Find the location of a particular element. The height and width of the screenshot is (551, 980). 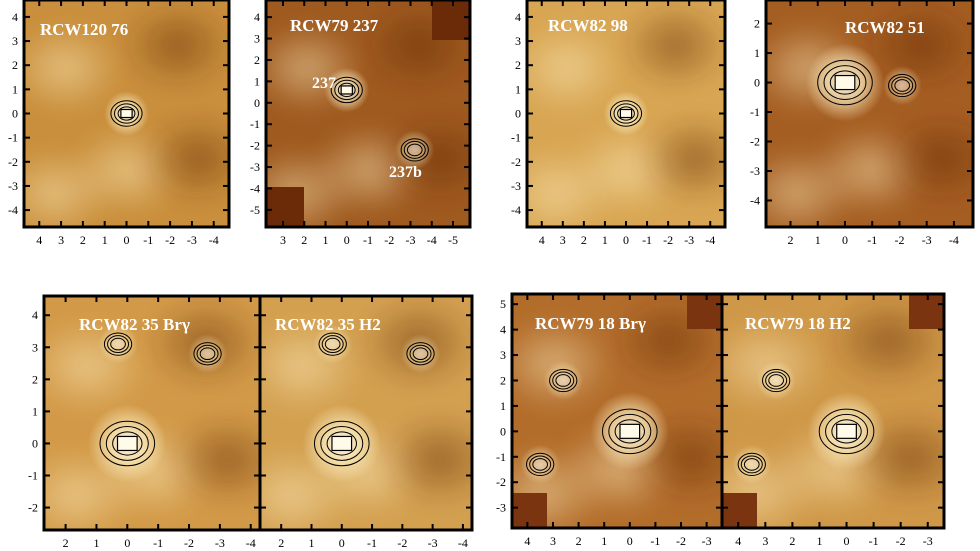

y-tick-label: 5 is located at coordinates (503, 304).